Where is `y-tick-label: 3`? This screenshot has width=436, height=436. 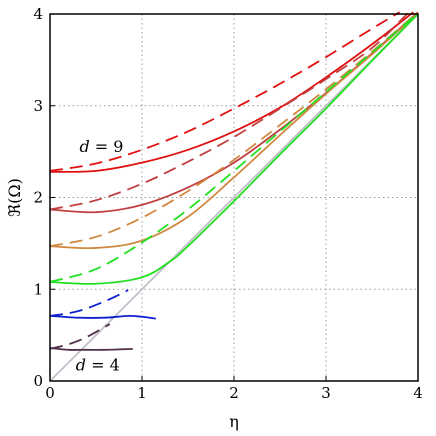 y-tick-label: 3 is located at coordinates (38, 106).